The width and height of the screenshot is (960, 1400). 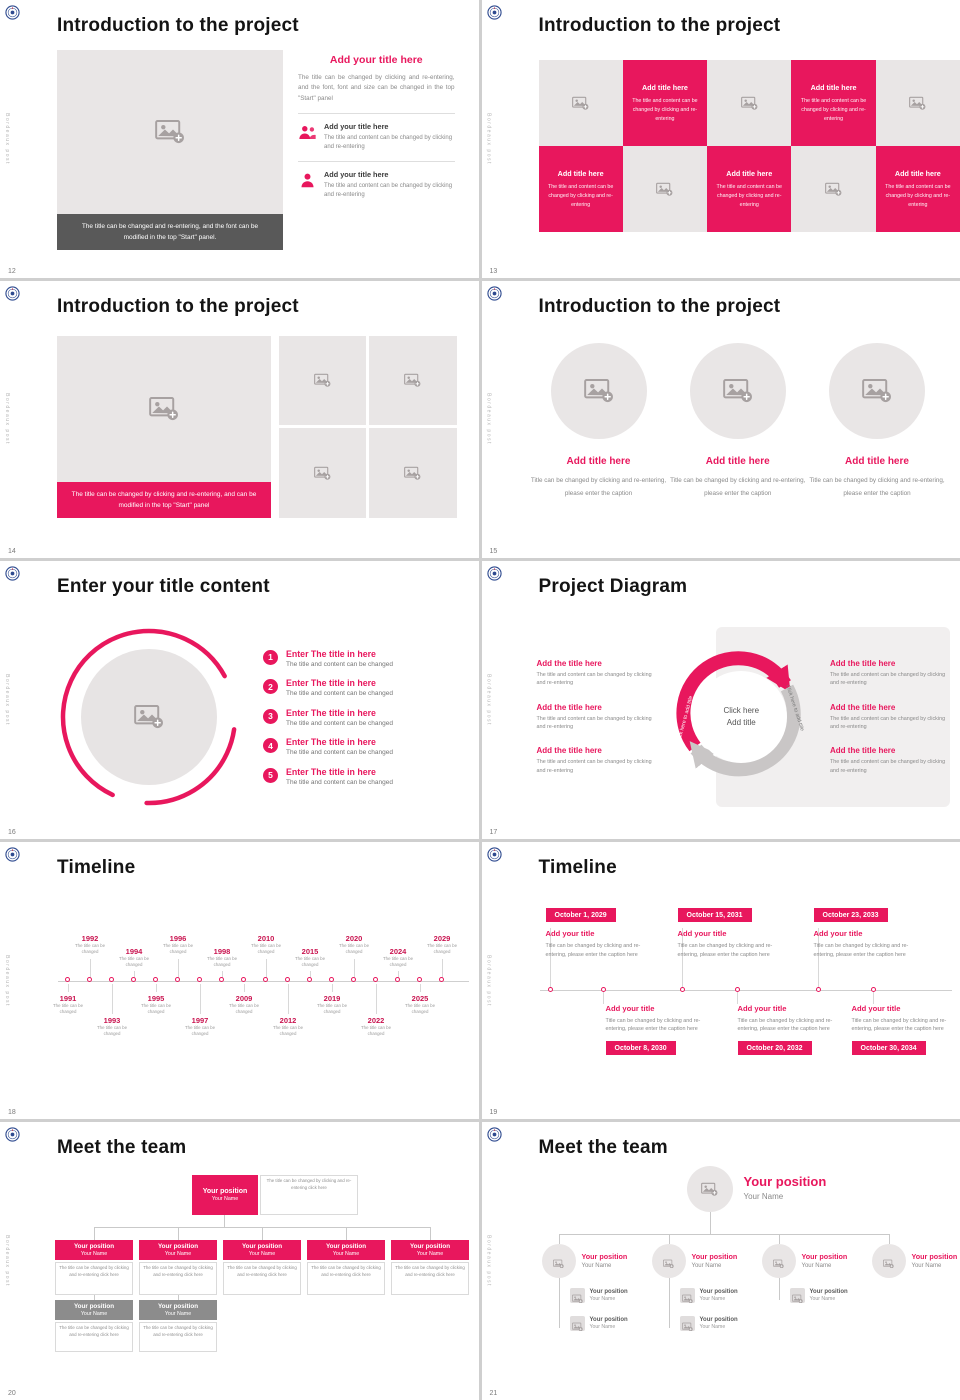 I want to click on slide-number: 19, so click(x=493, y=1113).